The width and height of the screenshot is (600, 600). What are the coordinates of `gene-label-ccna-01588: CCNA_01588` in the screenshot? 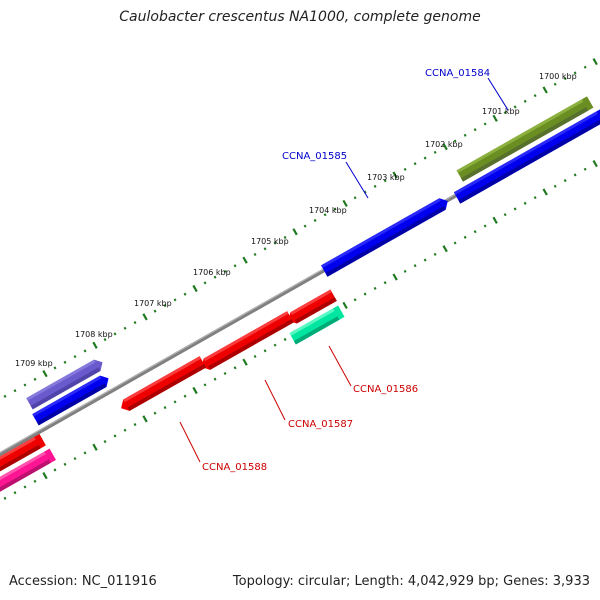 It's located at (234, 467).